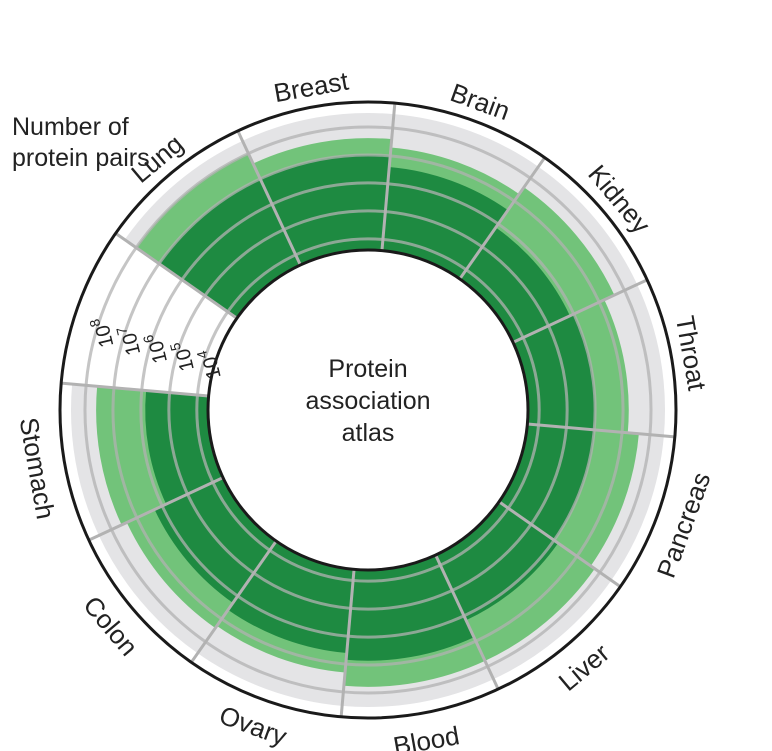 The image size is (772, 751). Describe the element at coordinates (81, 142) in the screenshot. I see `axis-title: Number of protein pairs` at that location.